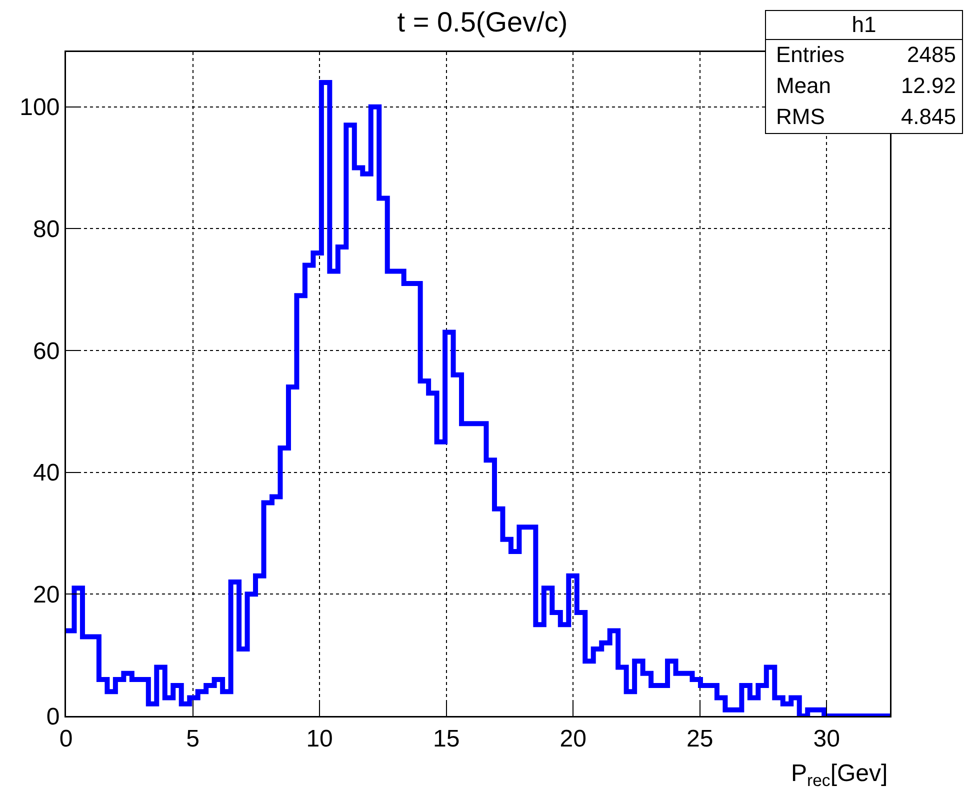 The image size is (965, 789). I want to click on text: Mean 12.92, so click(866, 85).